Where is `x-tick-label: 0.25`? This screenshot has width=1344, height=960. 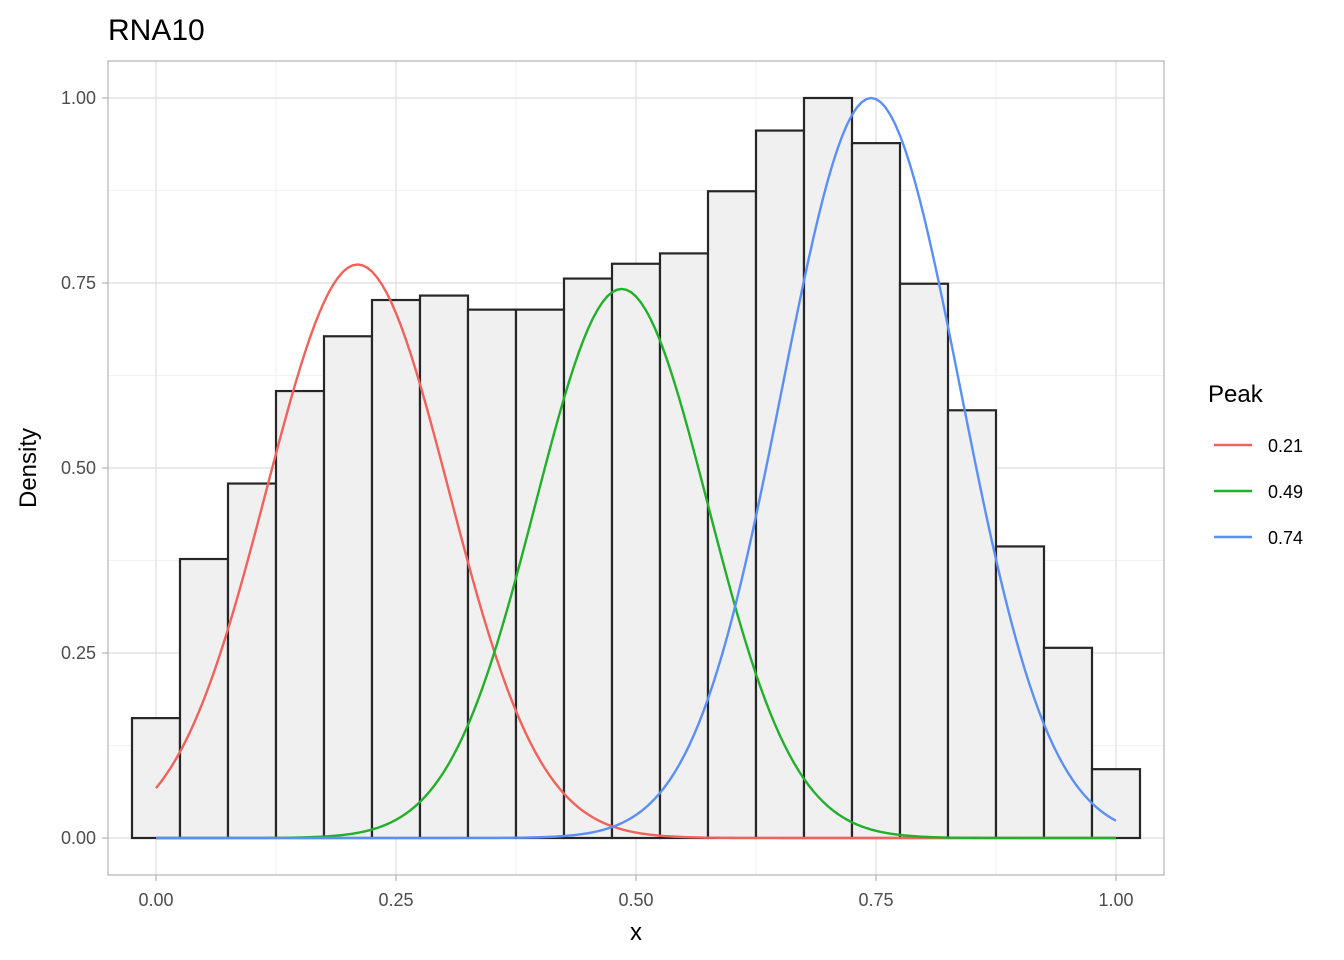
x-tick-label: 0.25 is located at coordinates (395, 900).